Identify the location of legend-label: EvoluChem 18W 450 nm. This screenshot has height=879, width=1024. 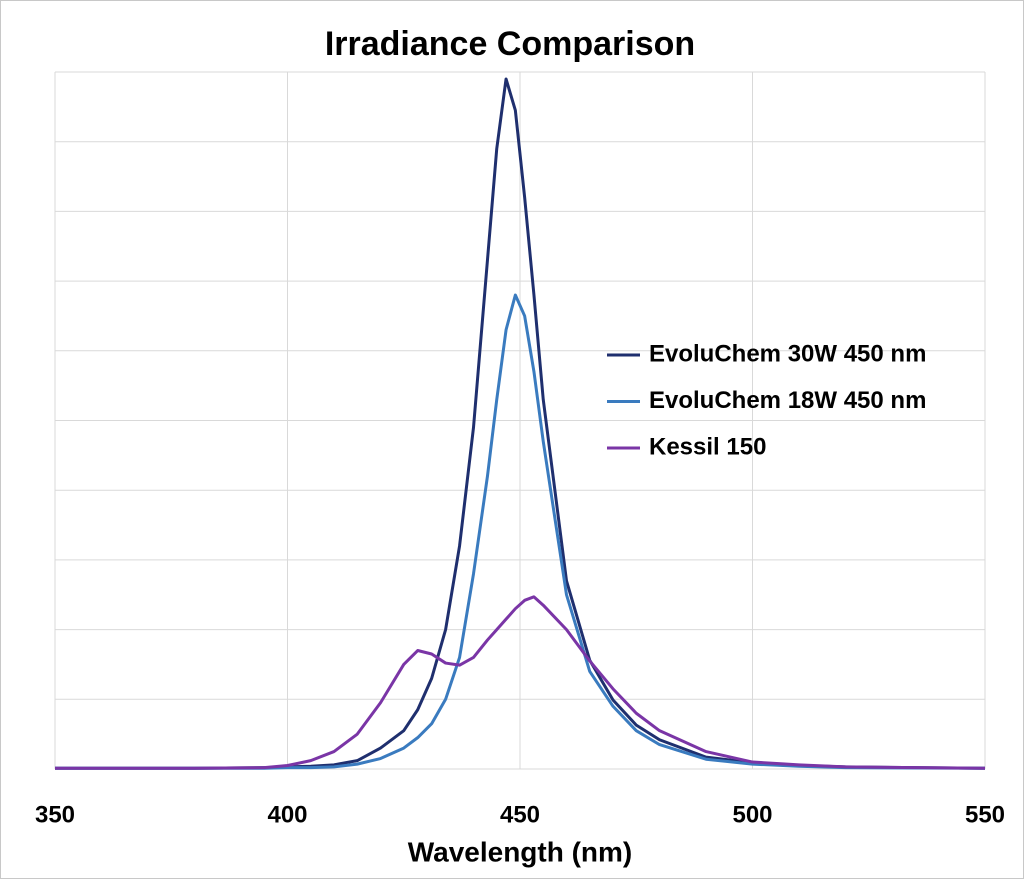
(787, 400).